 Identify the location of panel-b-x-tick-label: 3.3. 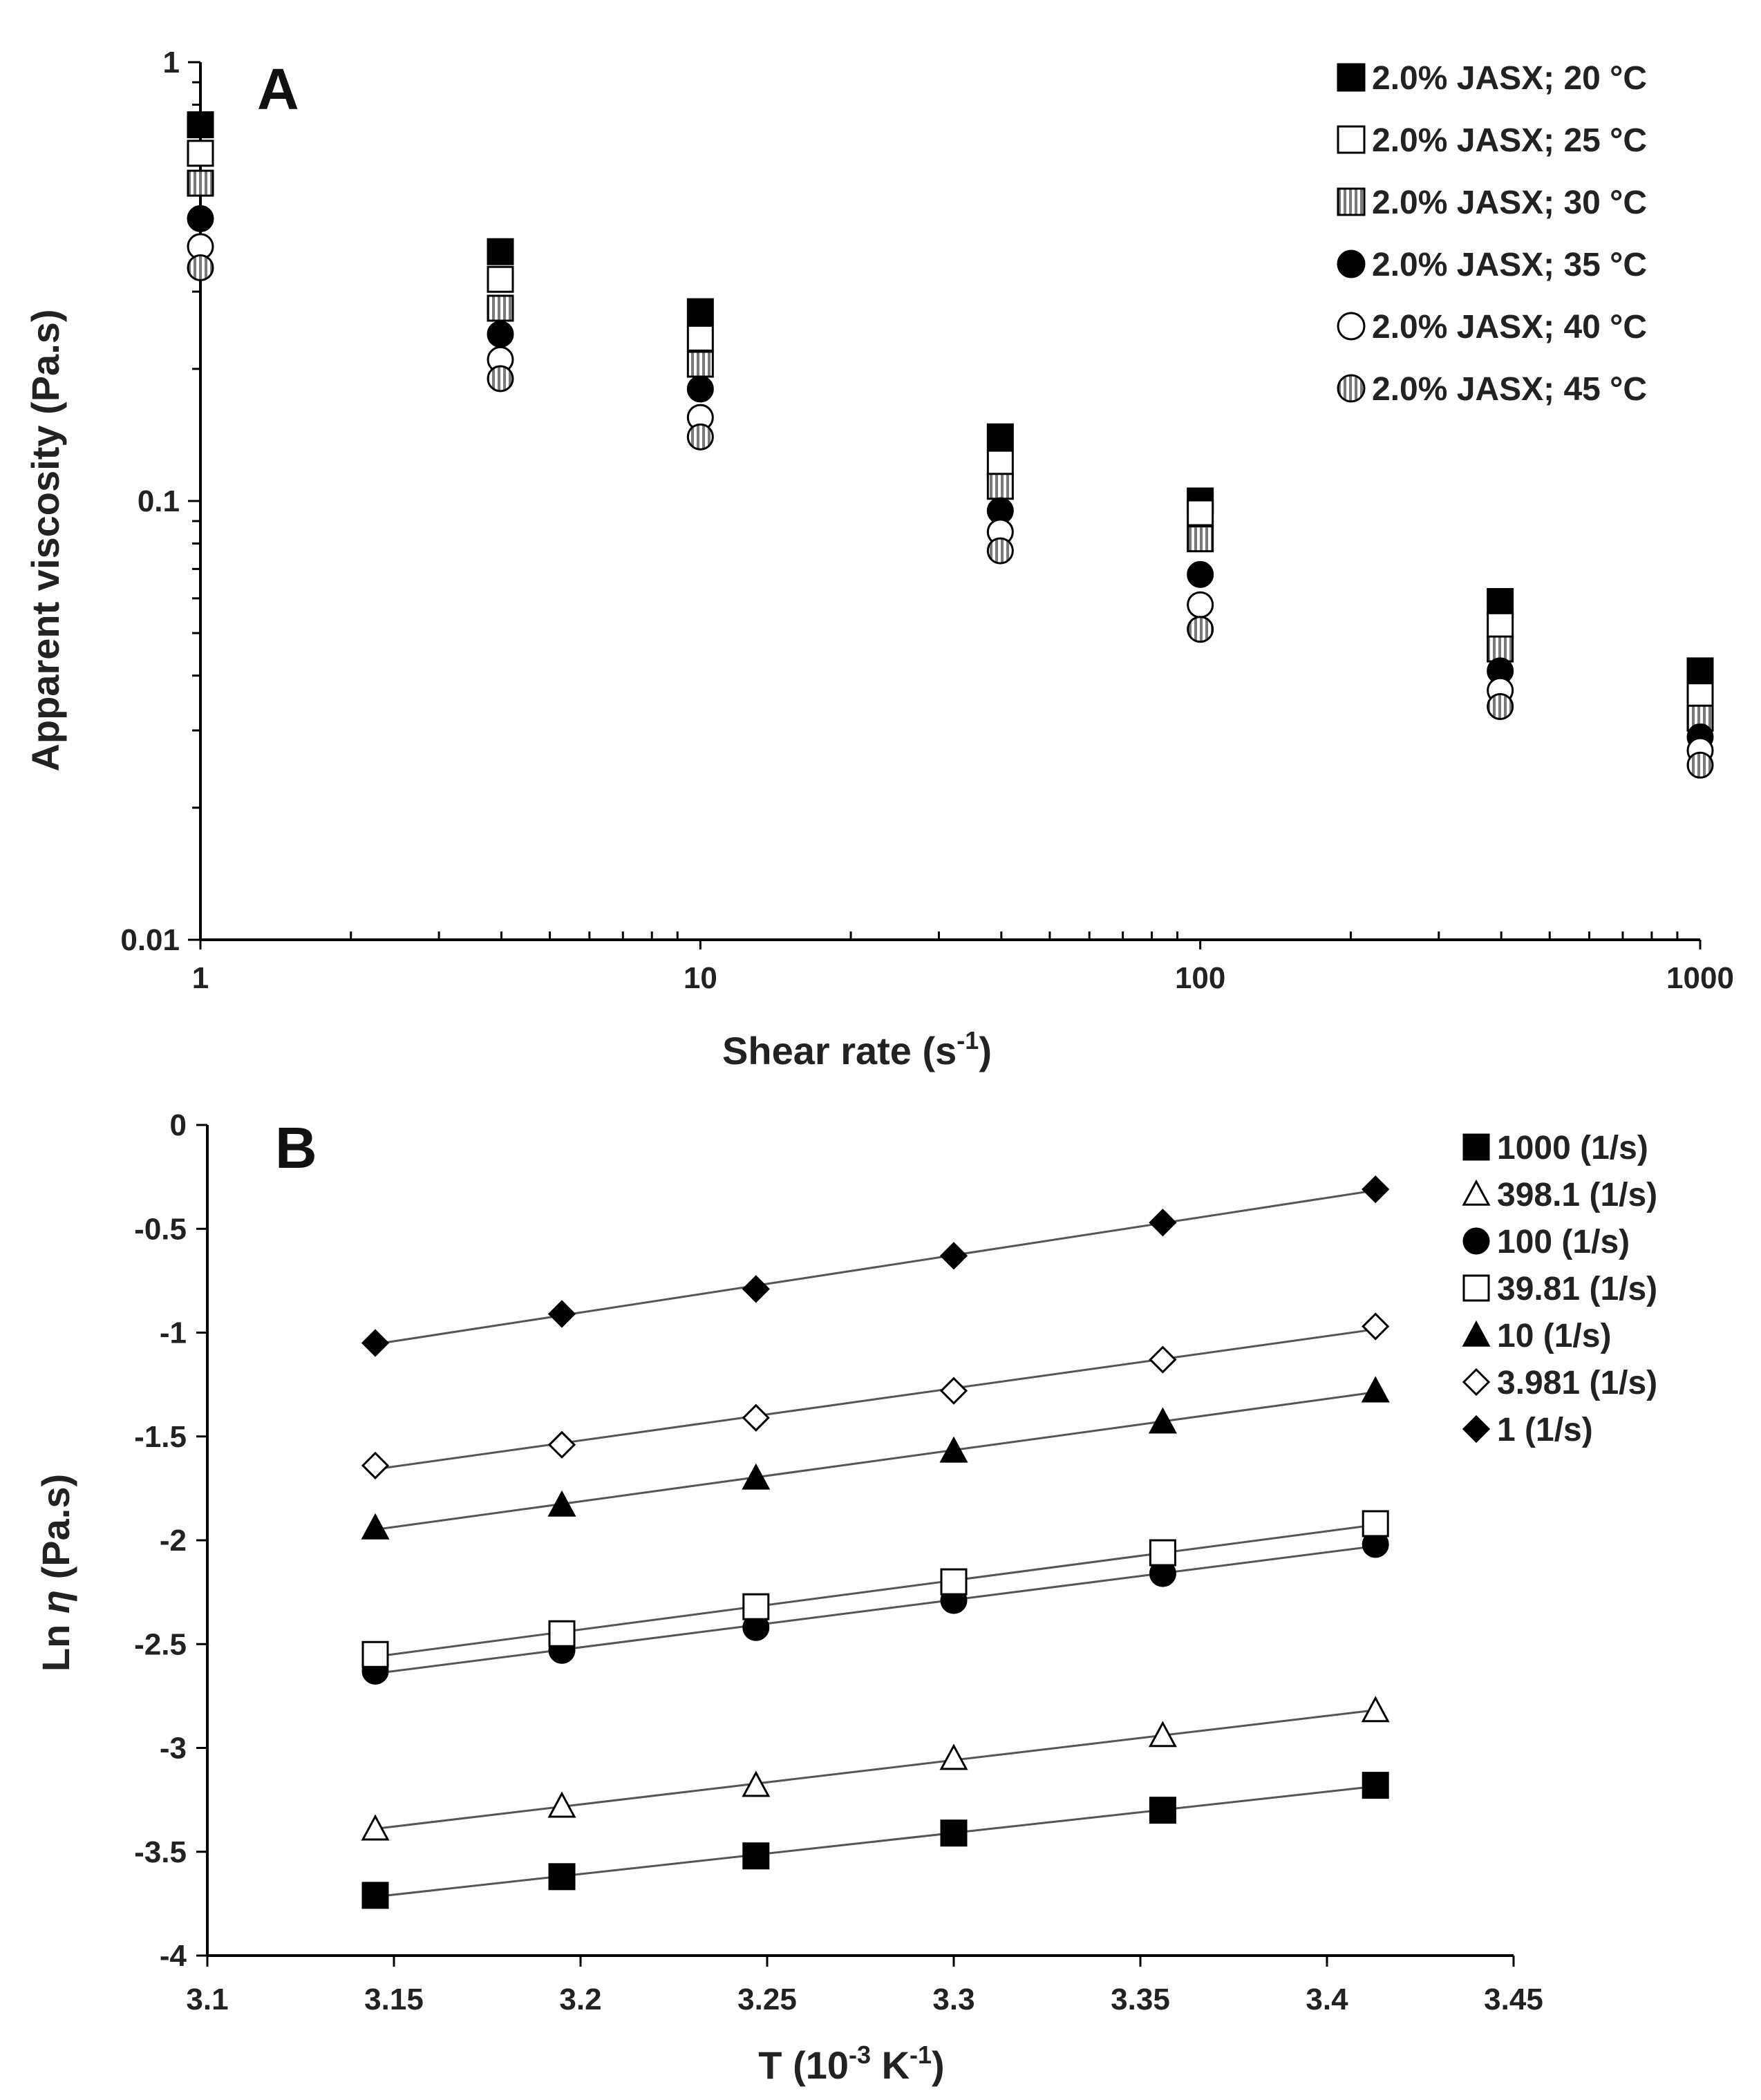
(953, 1999).